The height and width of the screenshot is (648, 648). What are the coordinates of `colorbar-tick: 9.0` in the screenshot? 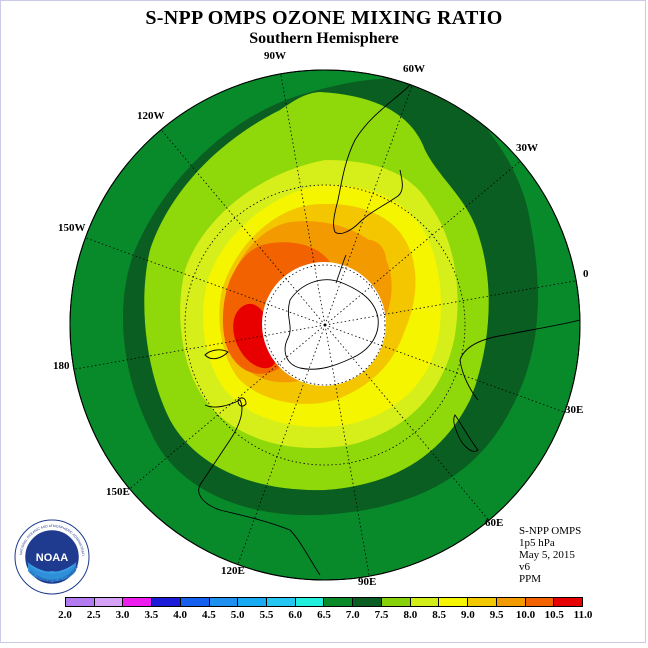 It's located at (468, 615).